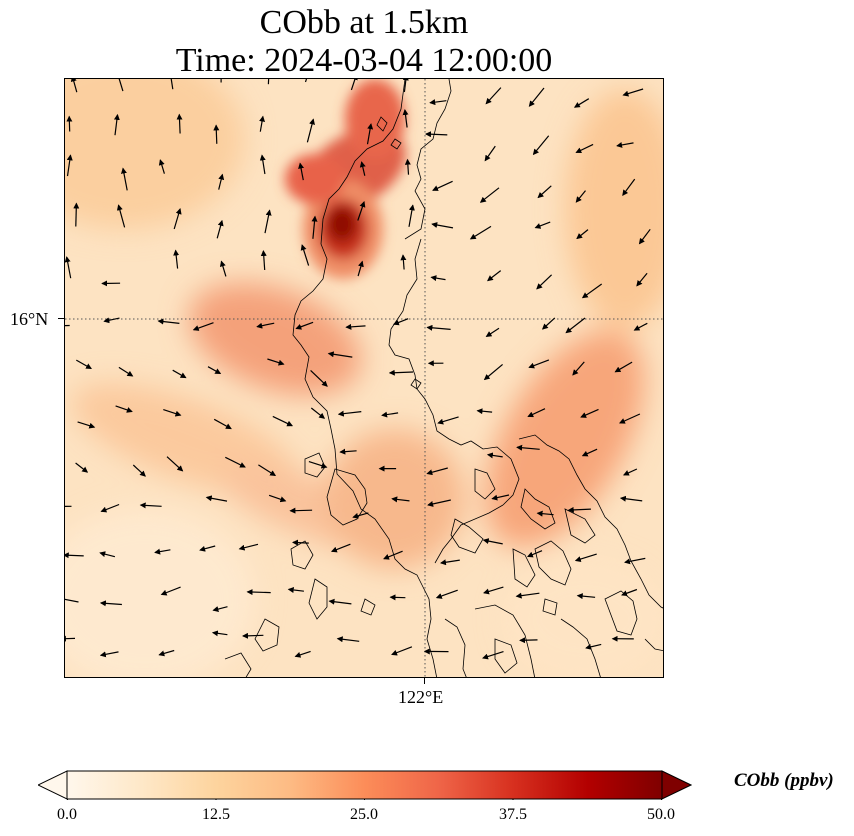 Image resolution: width=854 pixels, height=836 pixels. Describe the element at coordinates (53, 785) in the screenshot. I see `colorbar-min-extend` at that location.